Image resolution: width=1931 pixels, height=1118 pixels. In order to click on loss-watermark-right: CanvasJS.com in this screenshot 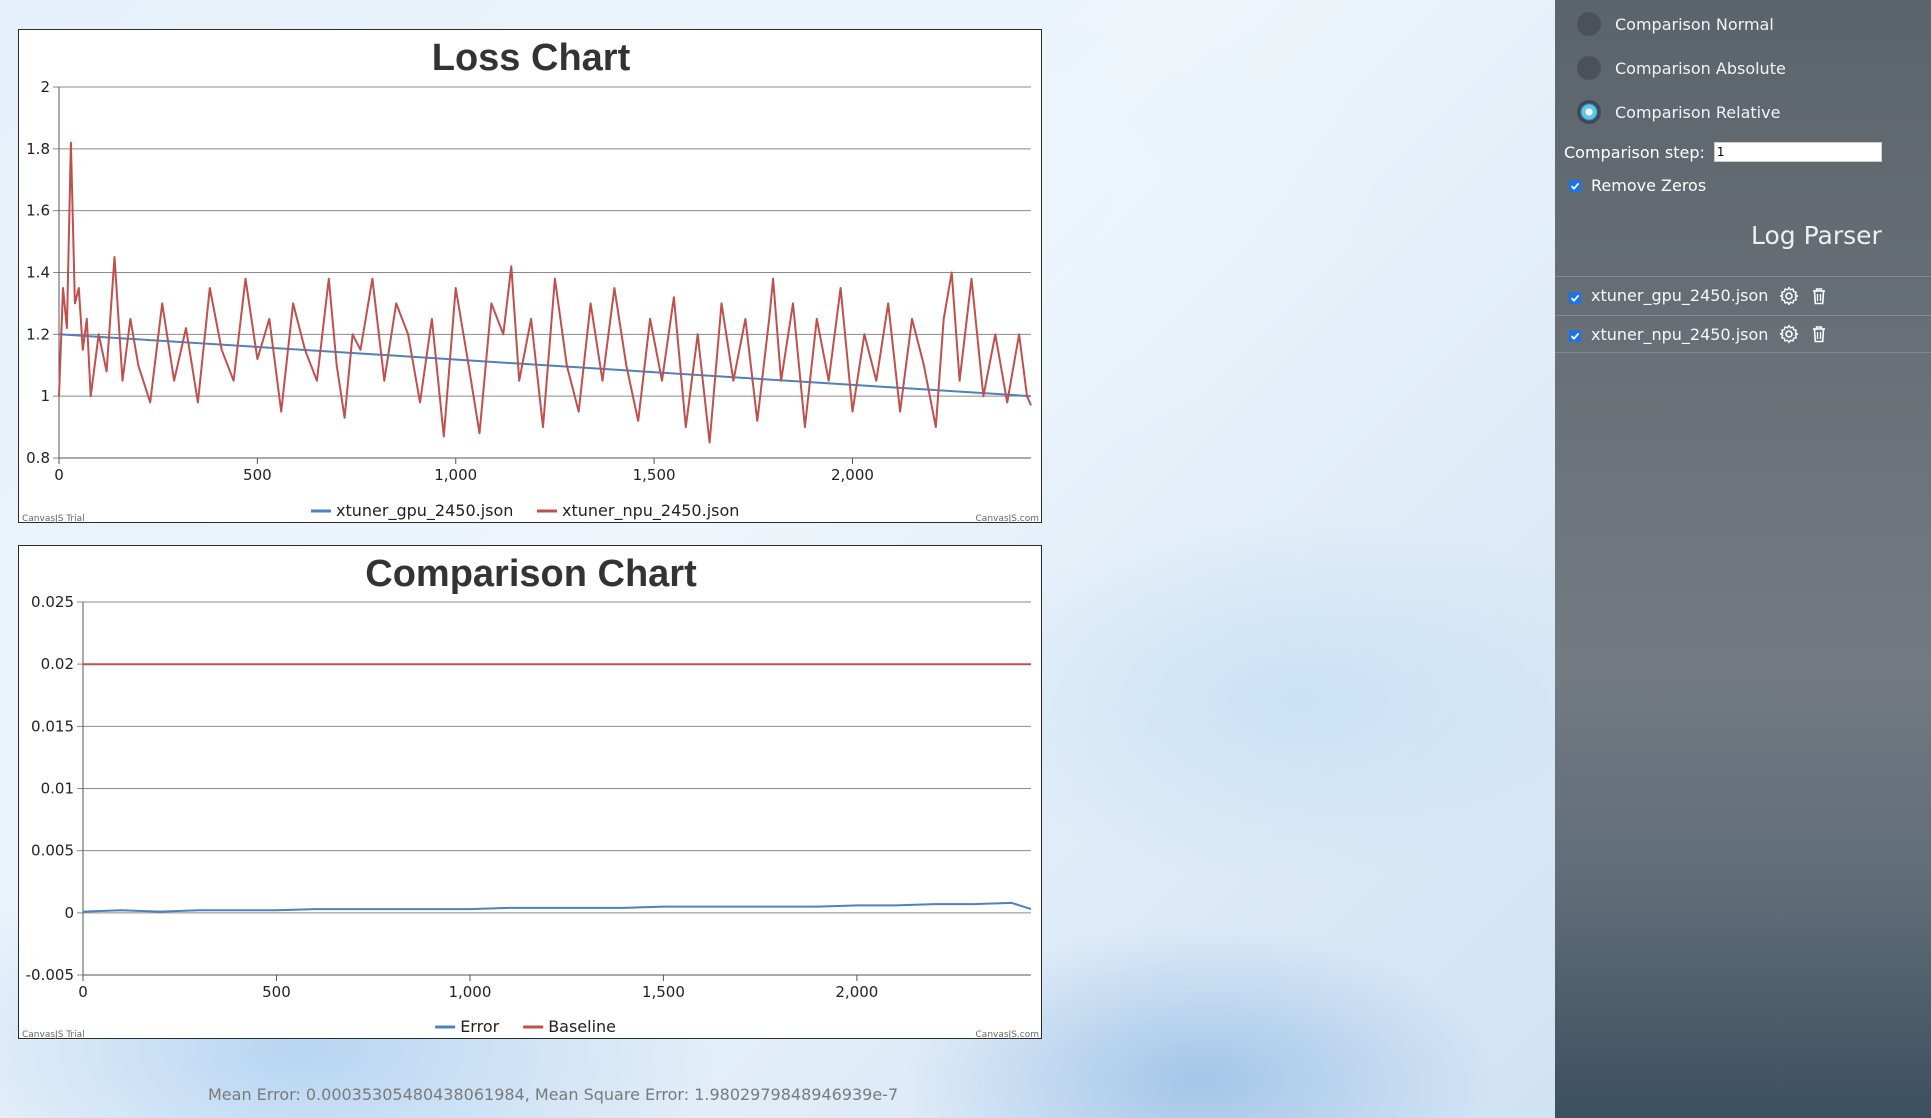, I will do `click(1007, 519)`.